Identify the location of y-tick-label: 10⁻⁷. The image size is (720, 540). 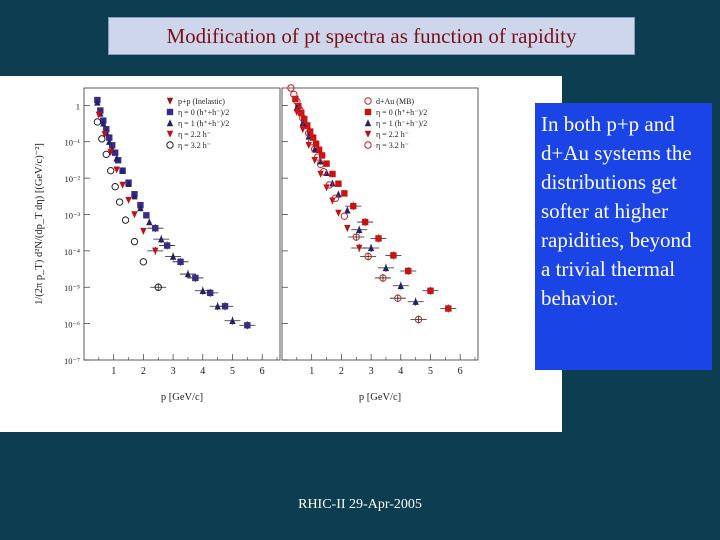
(72, 361).